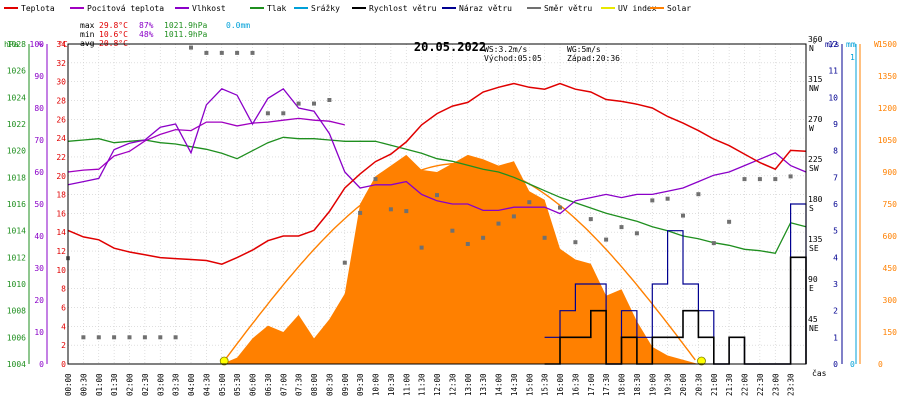 Image resolution: width=900 pixels, height=400 pixels. Describe the element at coordinates (61, 213) in the screenshot. I see `temperature-tick: 16` at that location.